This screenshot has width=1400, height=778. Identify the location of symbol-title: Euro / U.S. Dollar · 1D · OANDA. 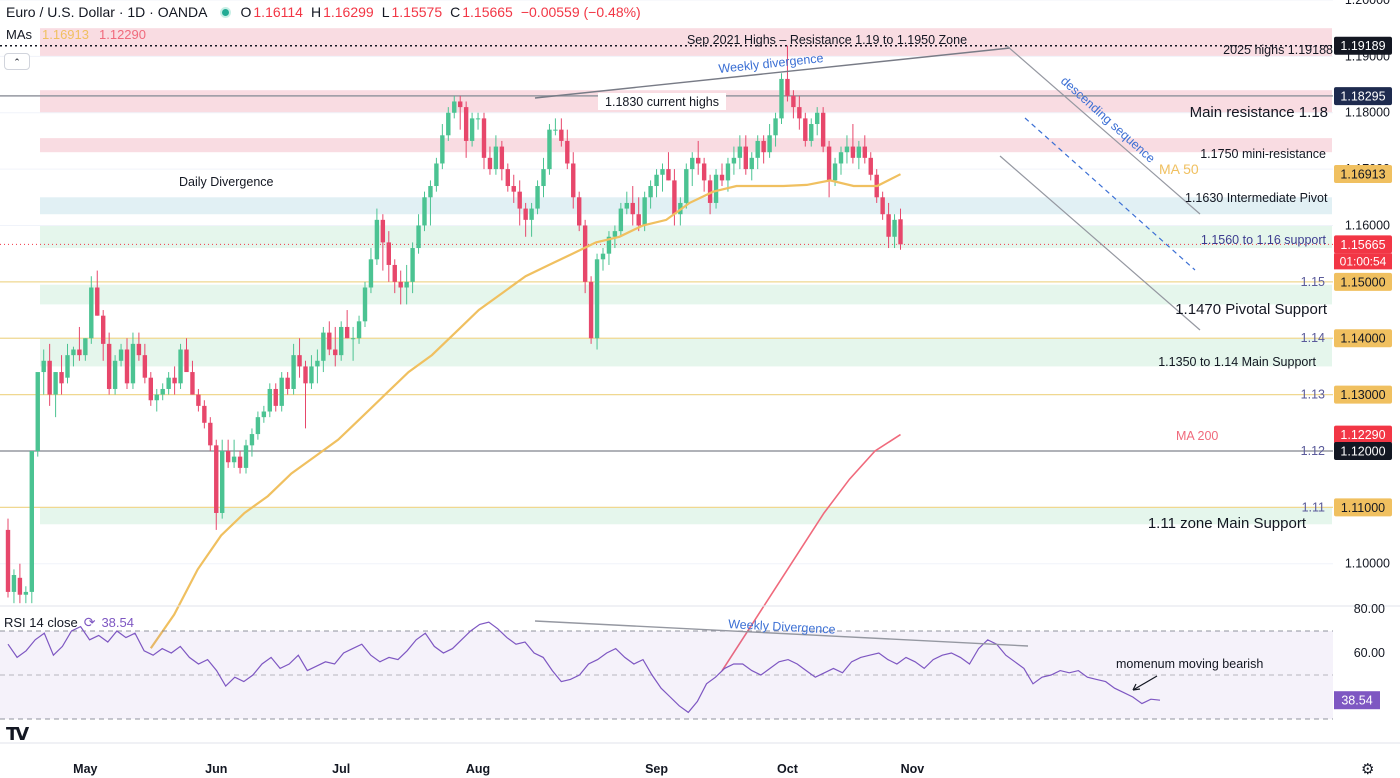
(107, 12).